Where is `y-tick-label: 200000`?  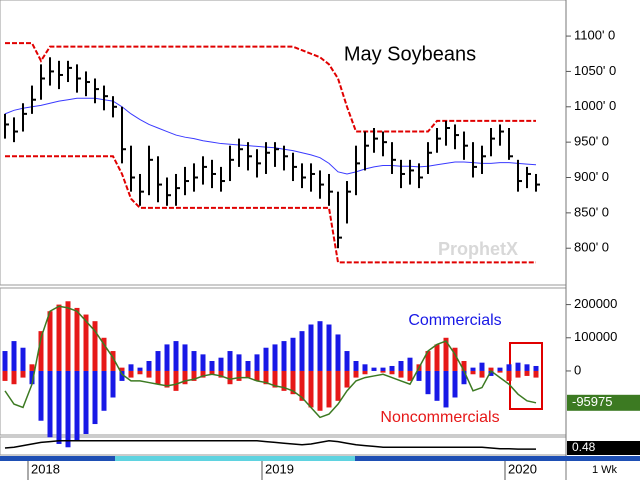 y-tick-label: 200000 is located at coordinates (595, 303).